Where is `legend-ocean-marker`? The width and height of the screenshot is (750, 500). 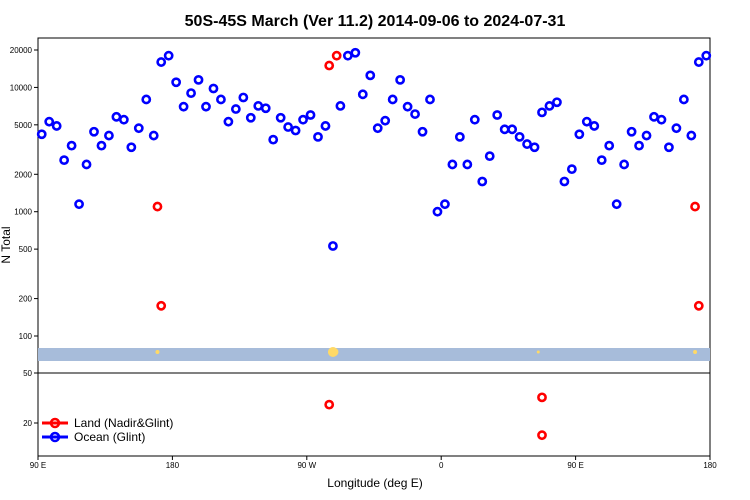 legend-ocean-marker is located at coordinates (55, 437).